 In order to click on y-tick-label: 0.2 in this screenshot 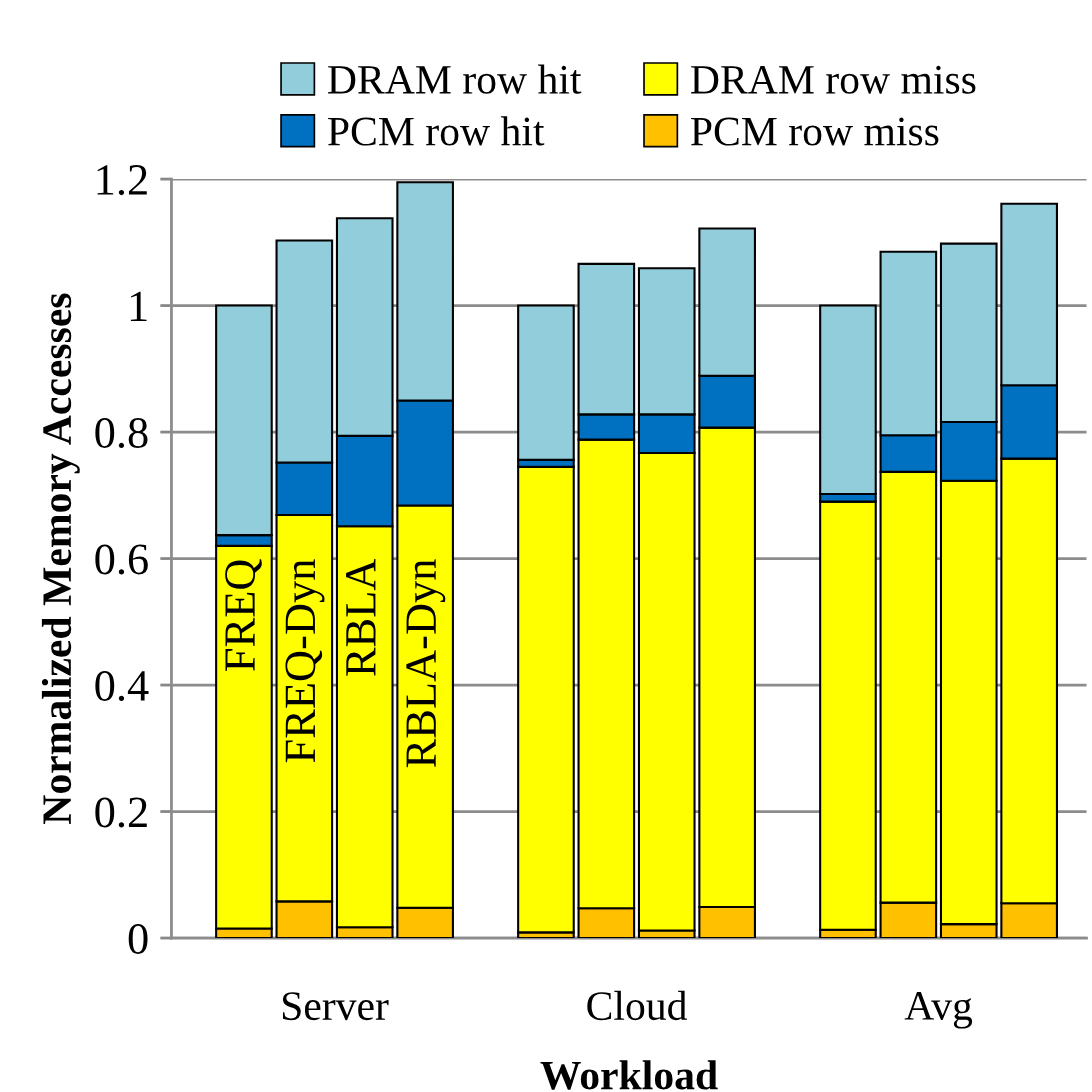, I will do `click(121, 812)`.